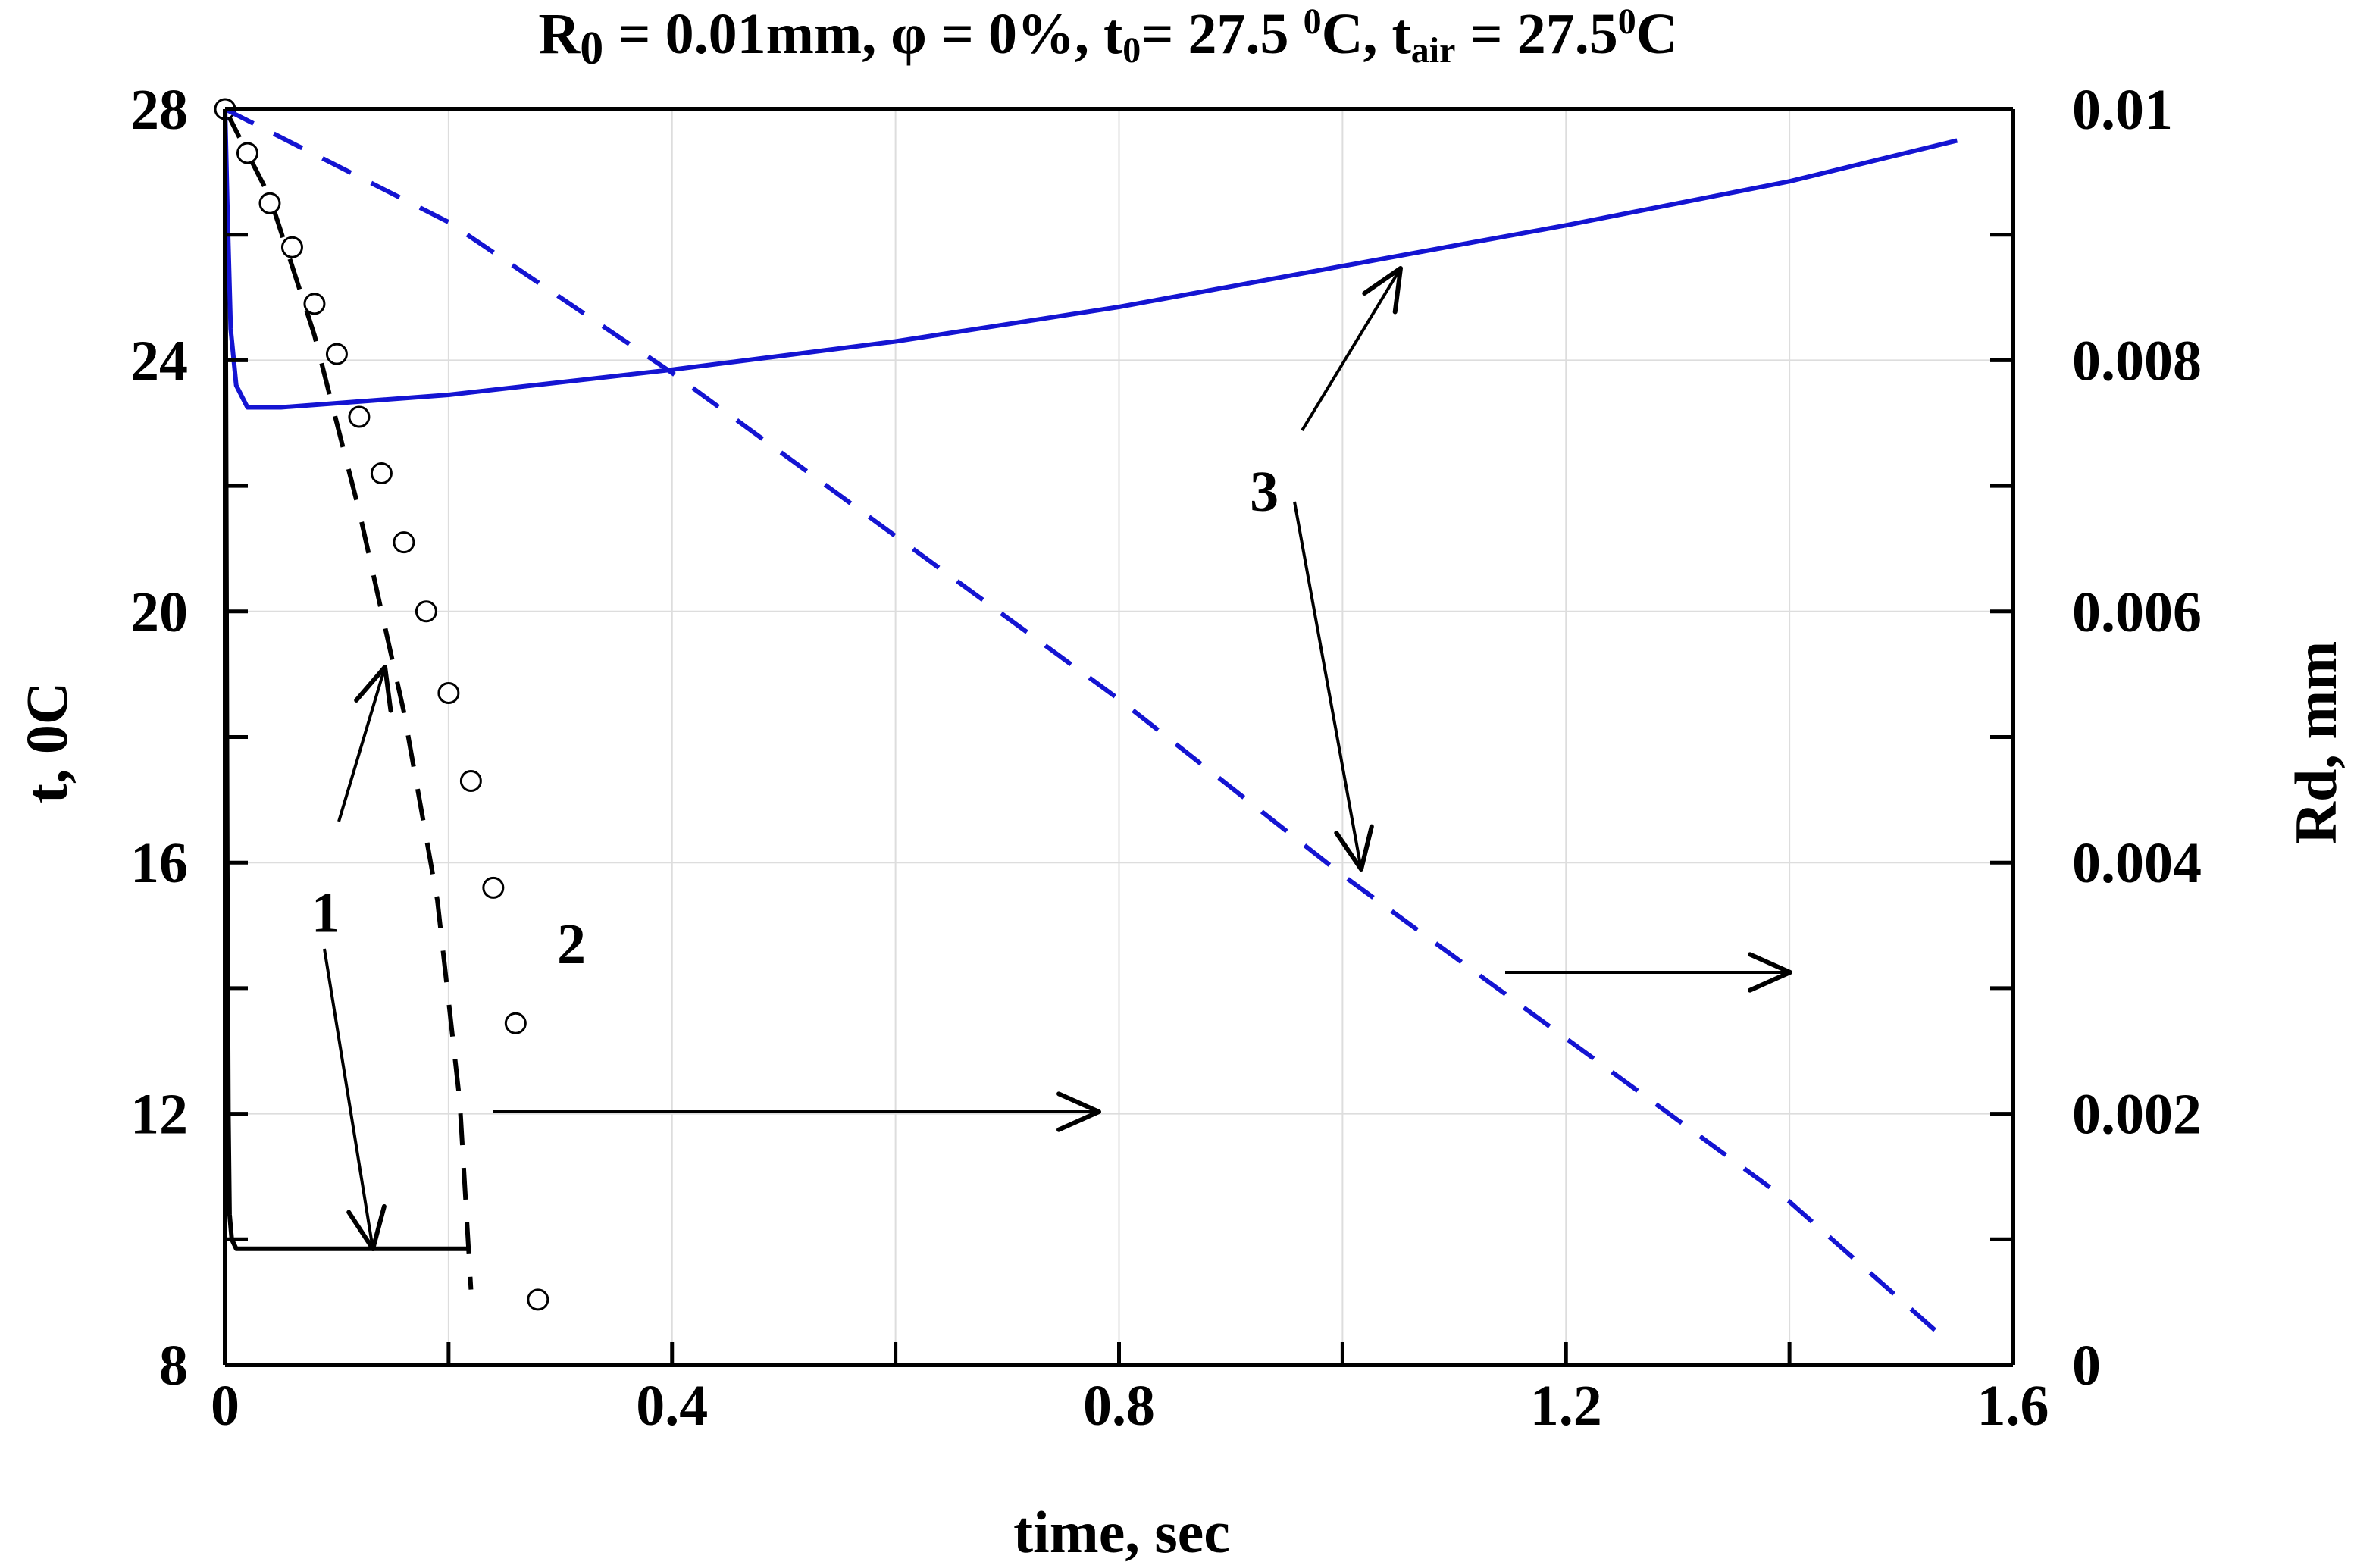 This screenshot has width=2354, height=1568. What do you see at coordinates (672, 1406) in the screenshot?
I see `x-tick-label: 0.4` at bounding box center [672, 1406].